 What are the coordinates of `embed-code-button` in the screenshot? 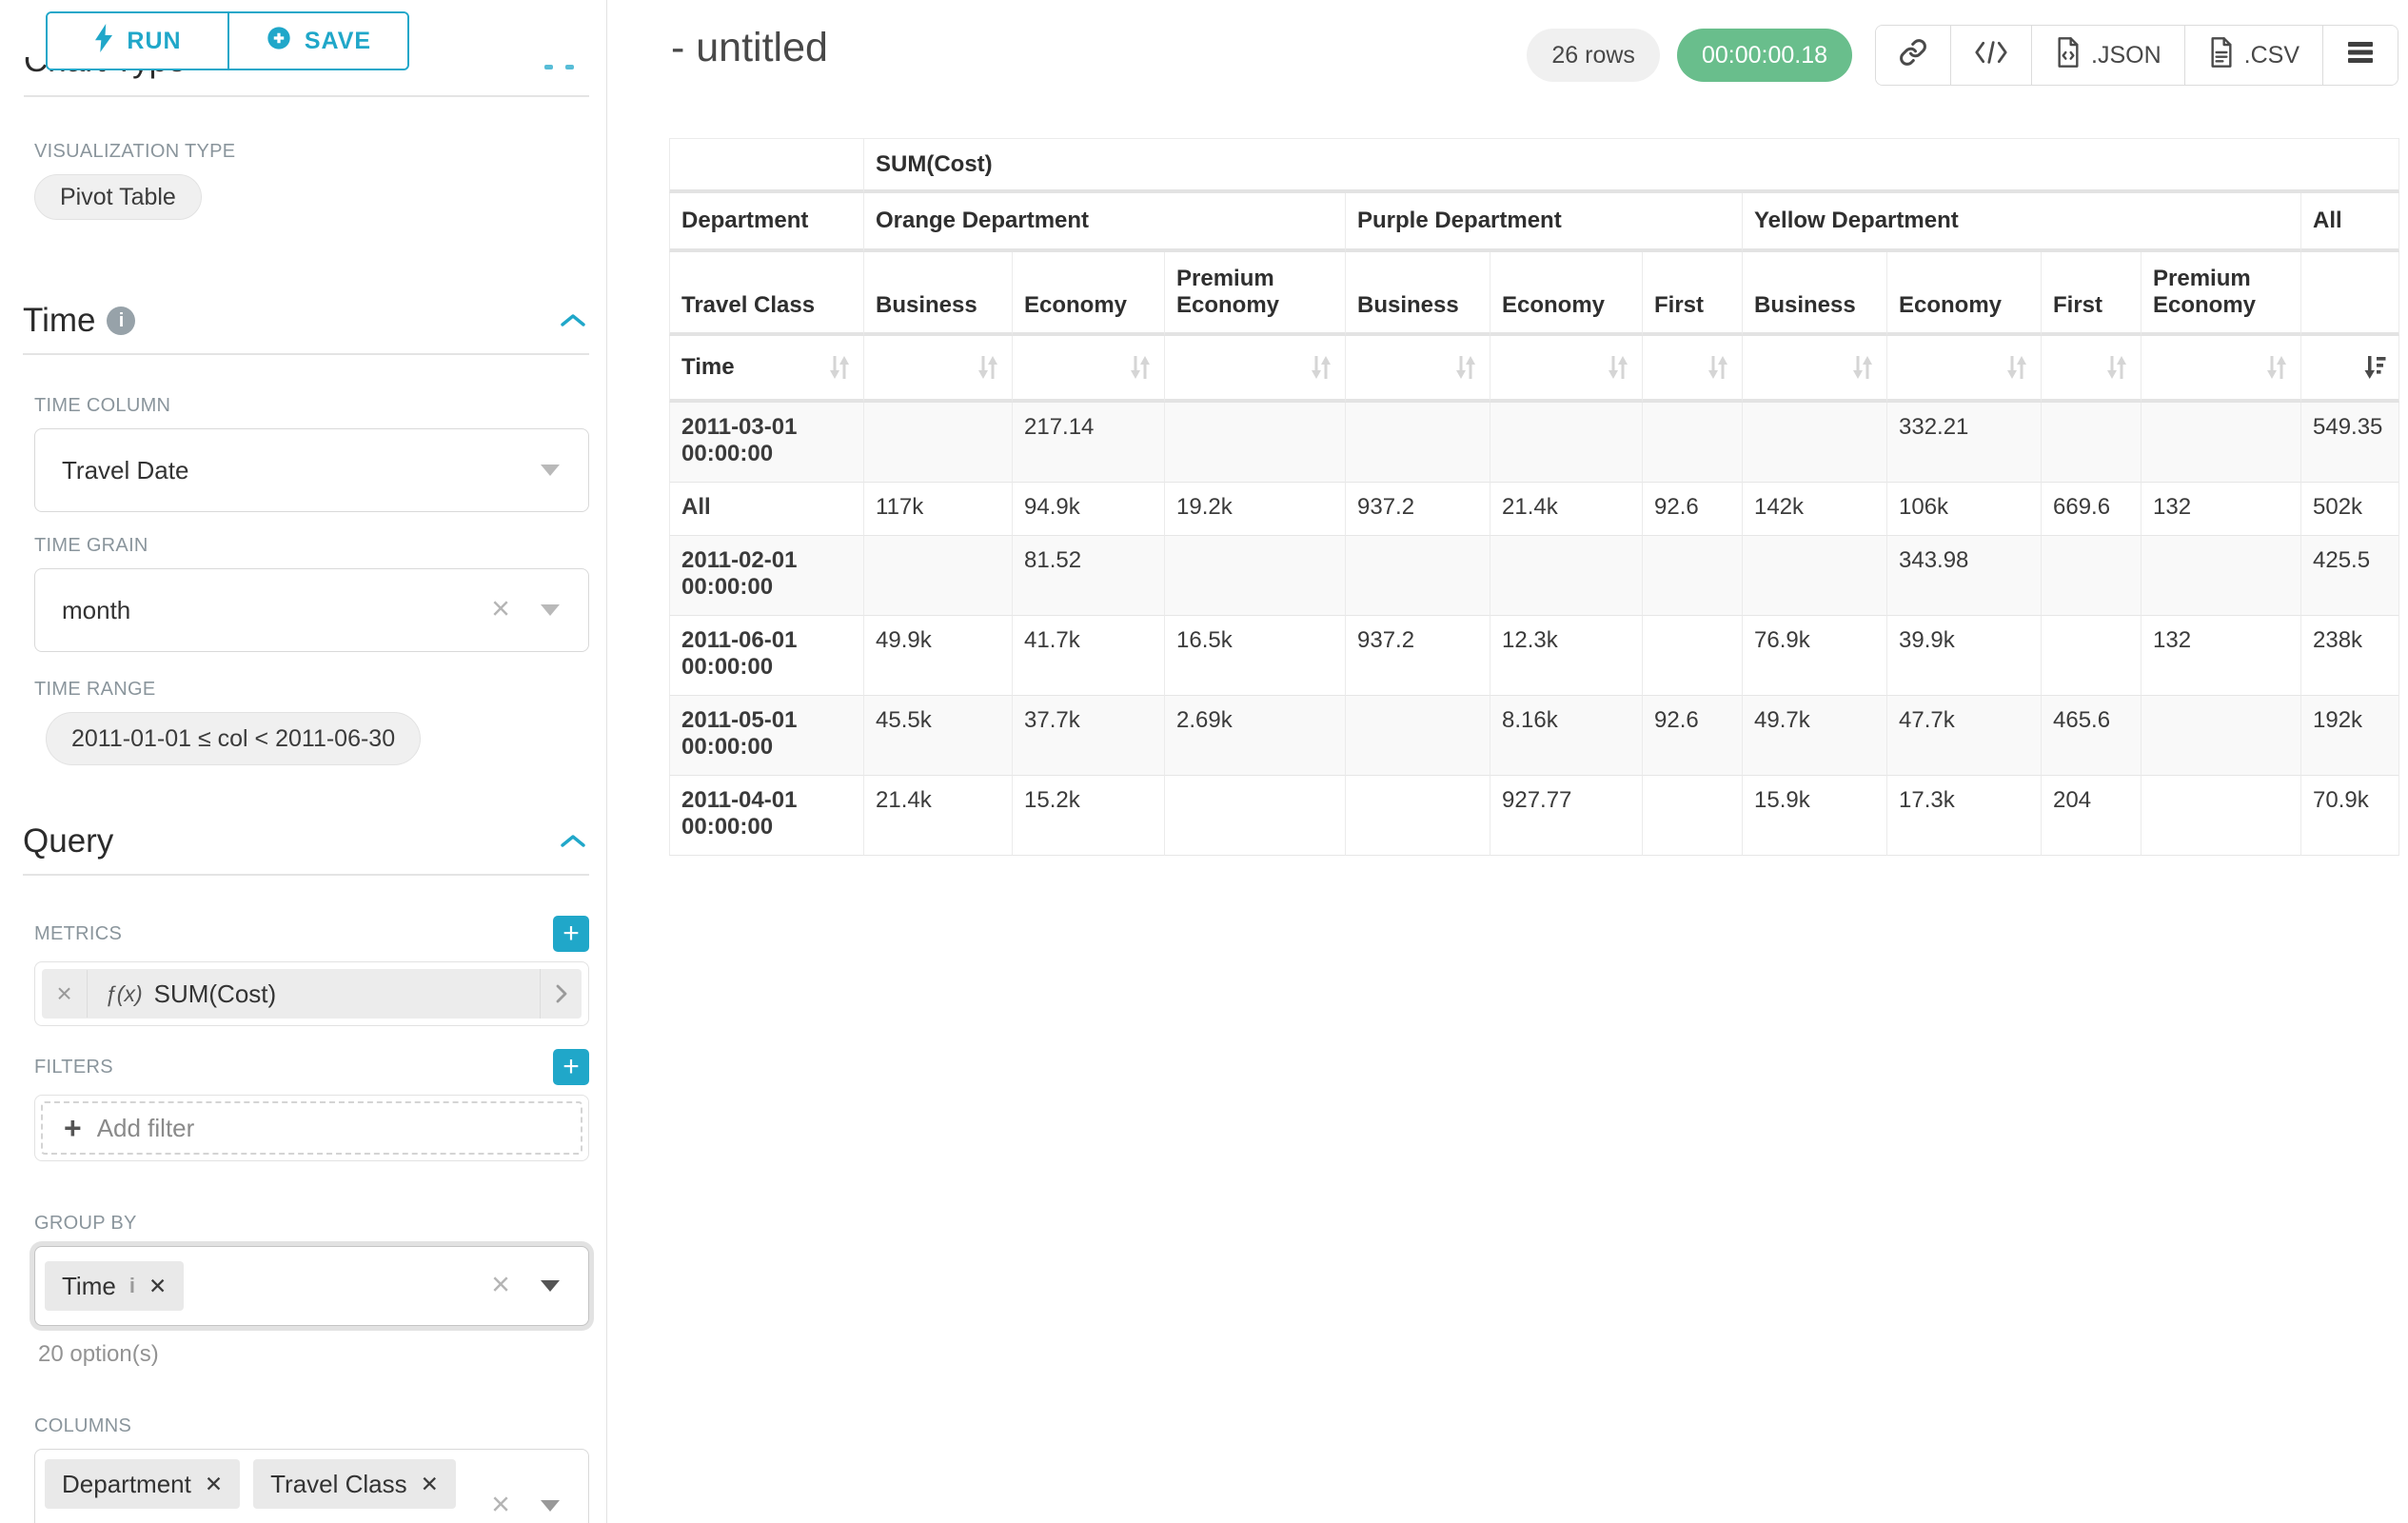 It's located at (1991, 56).